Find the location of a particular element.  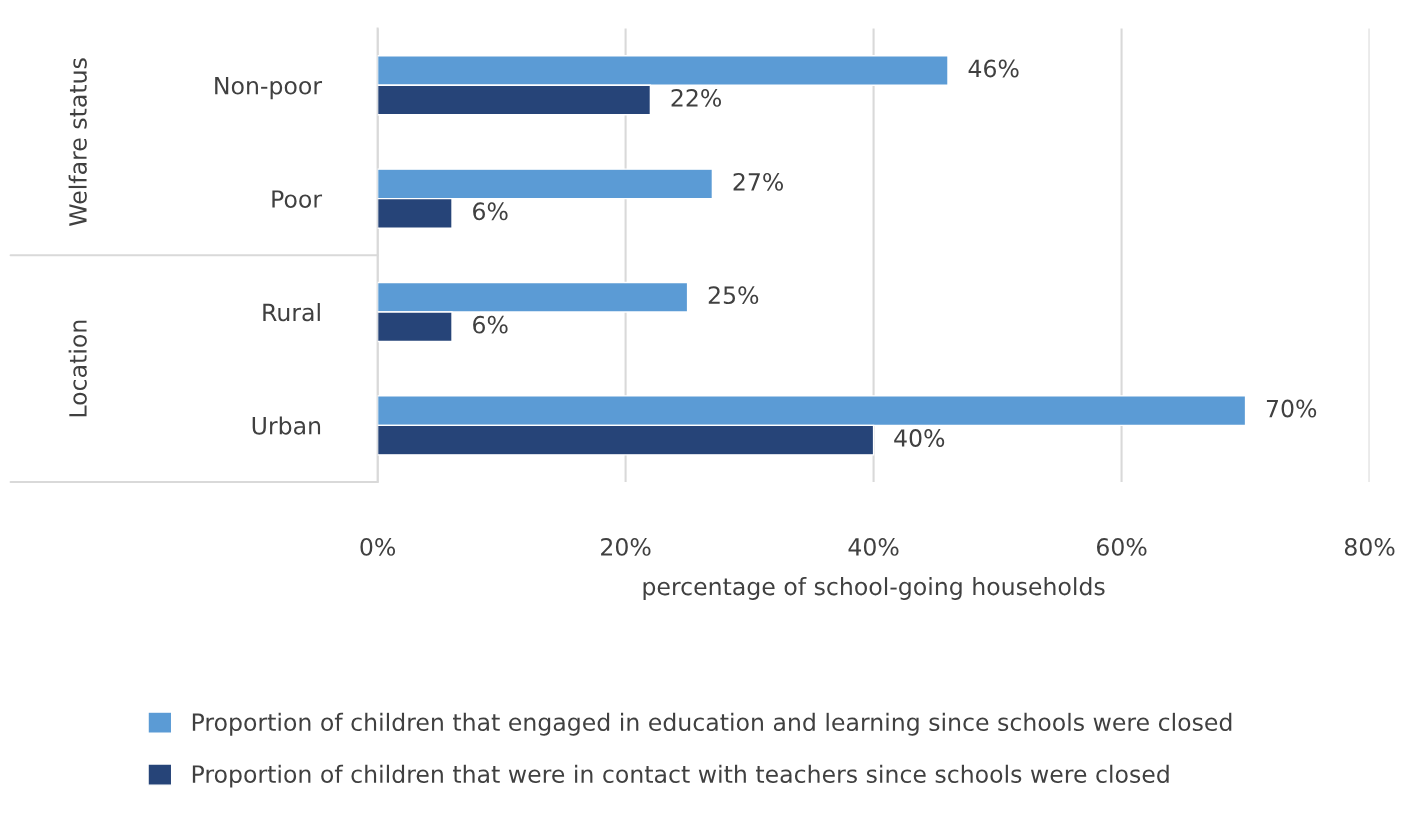

data-label: 22% is located at coordinates (696, 98).